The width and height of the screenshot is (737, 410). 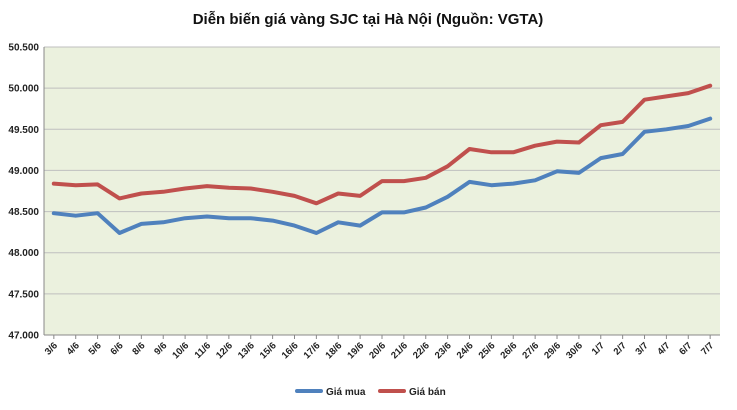 I want to click on y-tick-label: 49.500, so click(x=23, y=130).